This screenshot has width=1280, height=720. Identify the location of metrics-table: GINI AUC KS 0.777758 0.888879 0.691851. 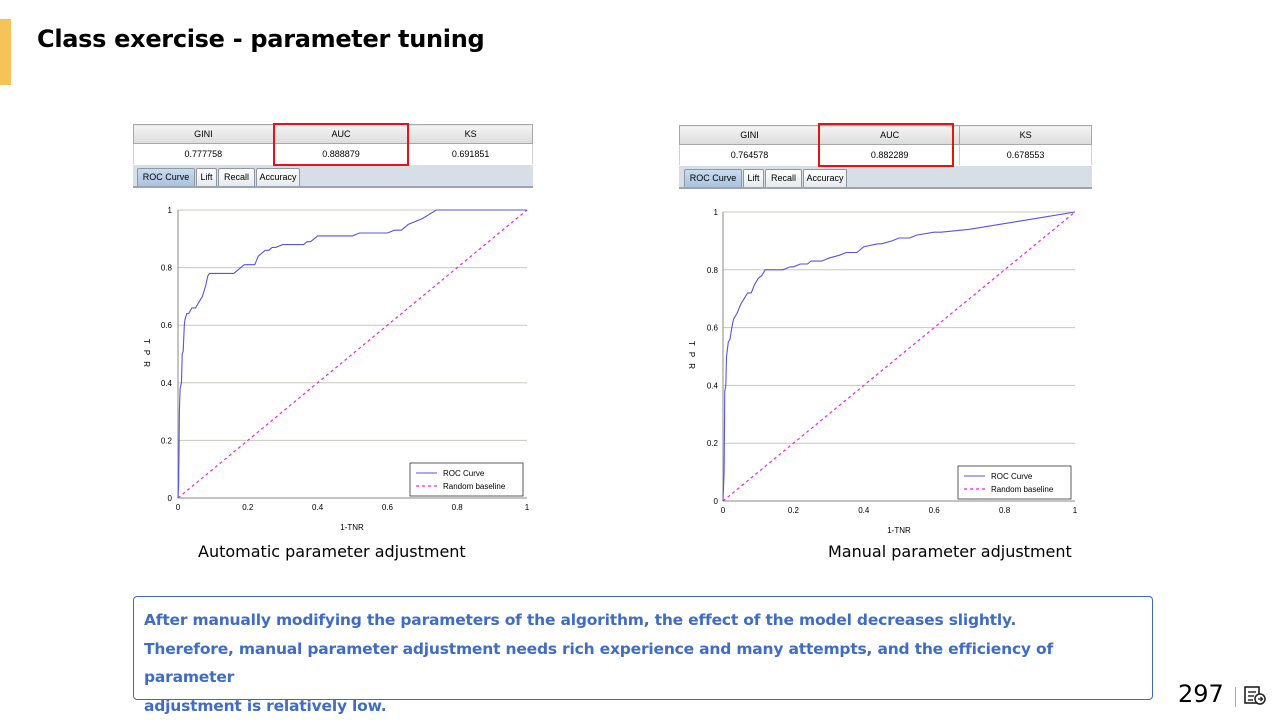
(333, 144).